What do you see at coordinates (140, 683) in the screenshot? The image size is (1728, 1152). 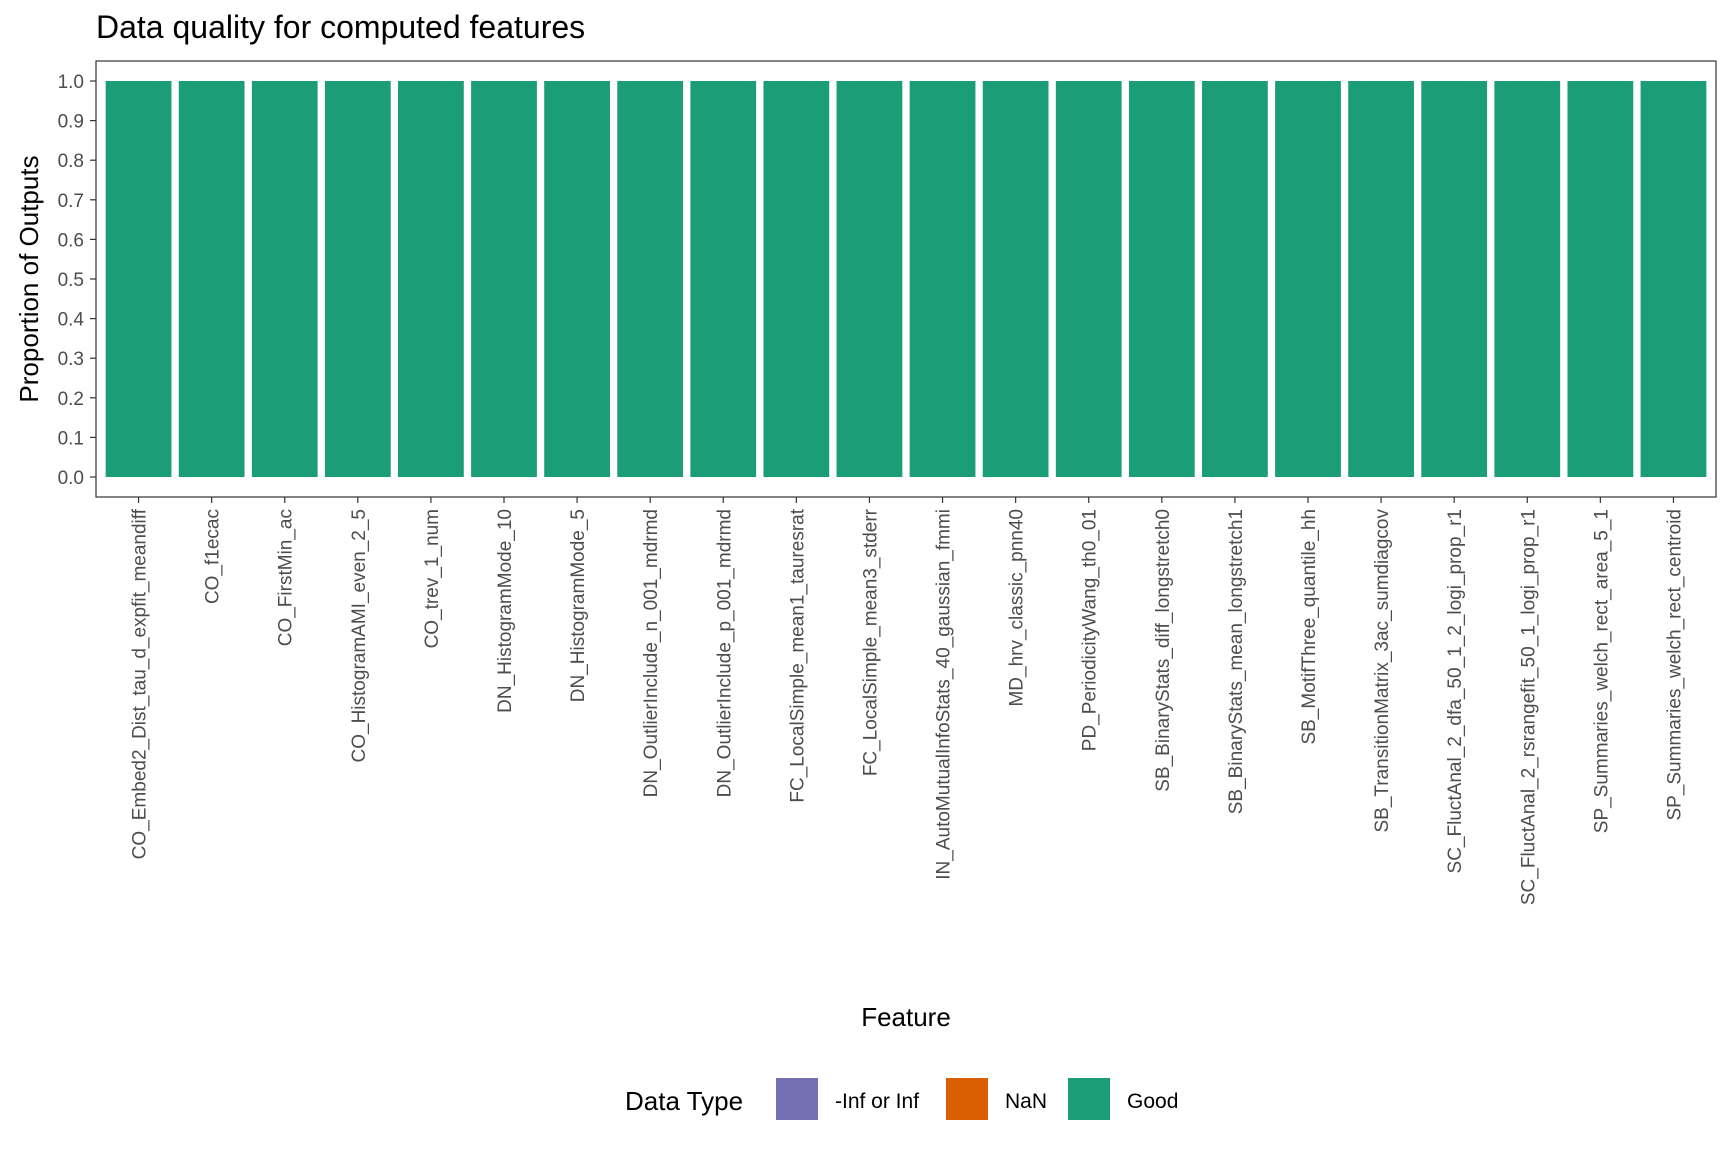 I see `x-tick-label: CO_Embed2_Dist_tau_d_expfit_meandiff` at bounding box center [140, 683].